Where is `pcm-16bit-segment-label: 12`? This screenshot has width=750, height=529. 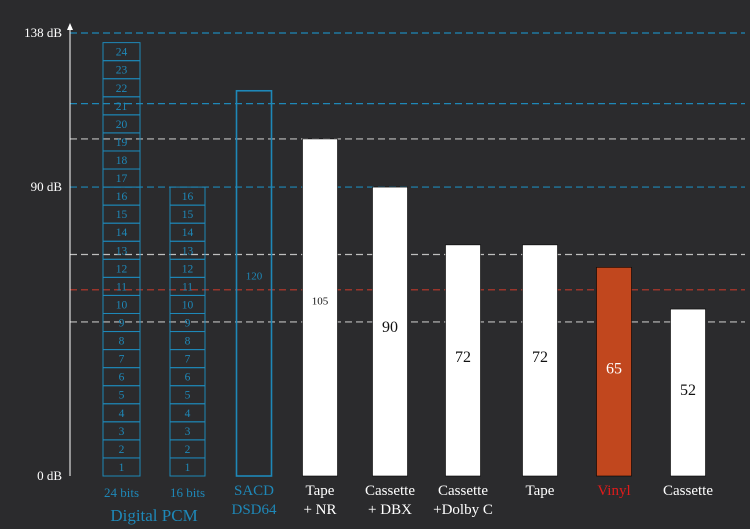
pcm-16bit-segment-label: 12 is located at coordinates (188, 269).